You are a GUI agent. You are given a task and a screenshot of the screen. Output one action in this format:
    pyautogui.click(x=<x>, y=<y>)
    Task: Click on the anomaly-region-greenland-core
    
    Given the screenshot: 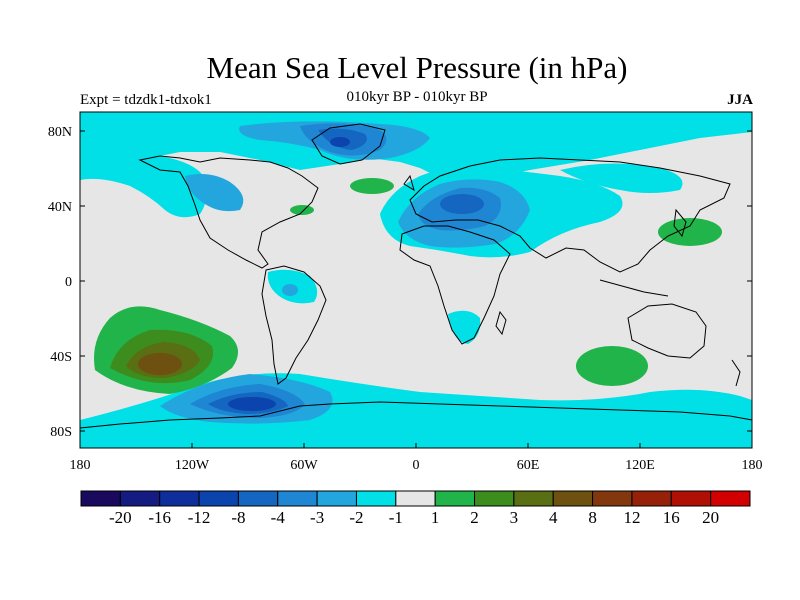 What is the action you would take?
    pyautogui.click(x=340, y=142)
    